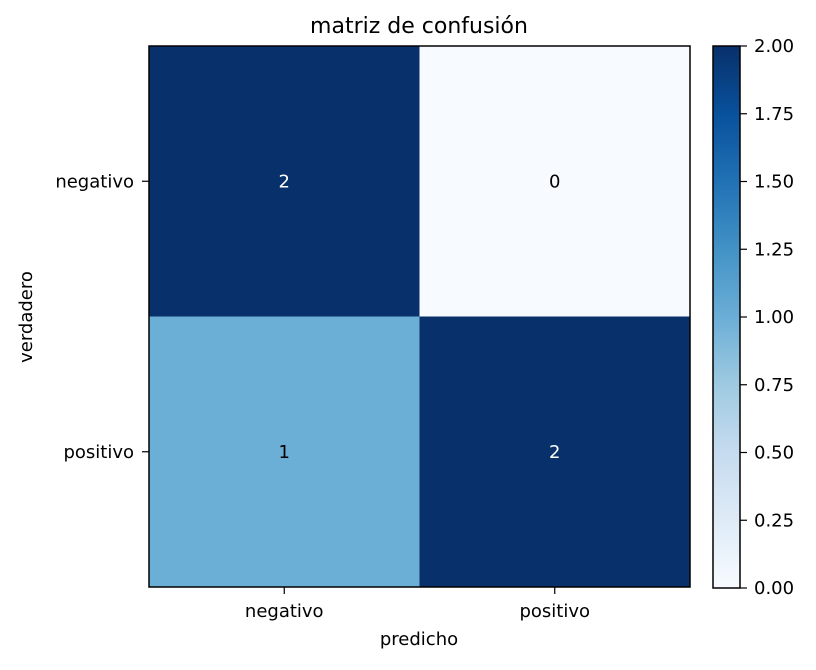 The width and height of the screenshot is (816, 670). I want to click on colorbar-axis: 0.00 0.25 0.50 0.75 1.00 1.25 1.50 1.75 2.00, so click(767, 317).